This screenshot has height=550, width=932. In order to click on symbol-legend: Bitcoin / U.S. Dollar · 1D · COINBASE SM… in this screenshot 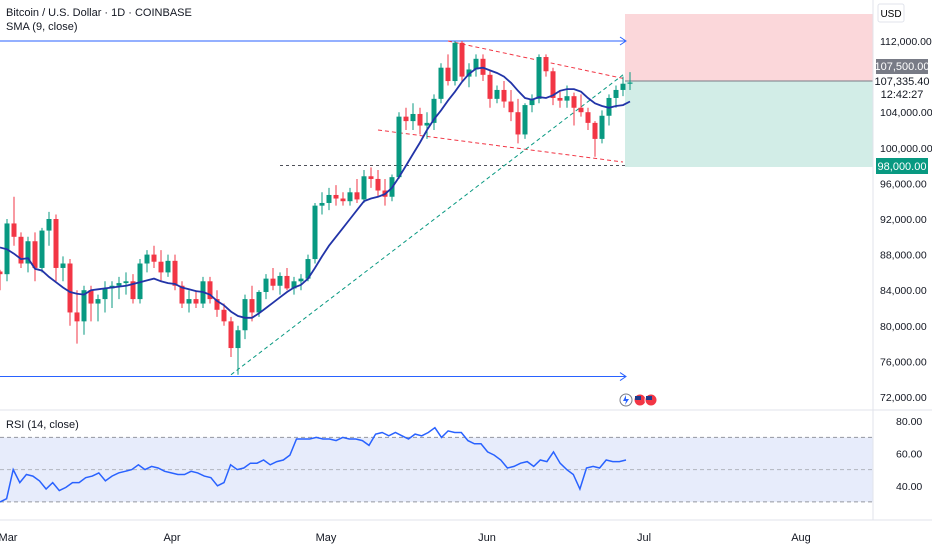, I will do `click(99, 20)`.